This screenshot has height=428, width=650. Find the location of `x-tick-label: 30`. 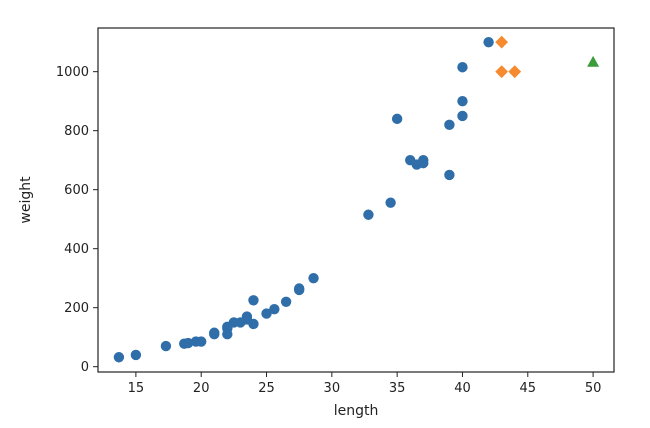

x-tick-label: 30 is located at coordinates (332, 388).